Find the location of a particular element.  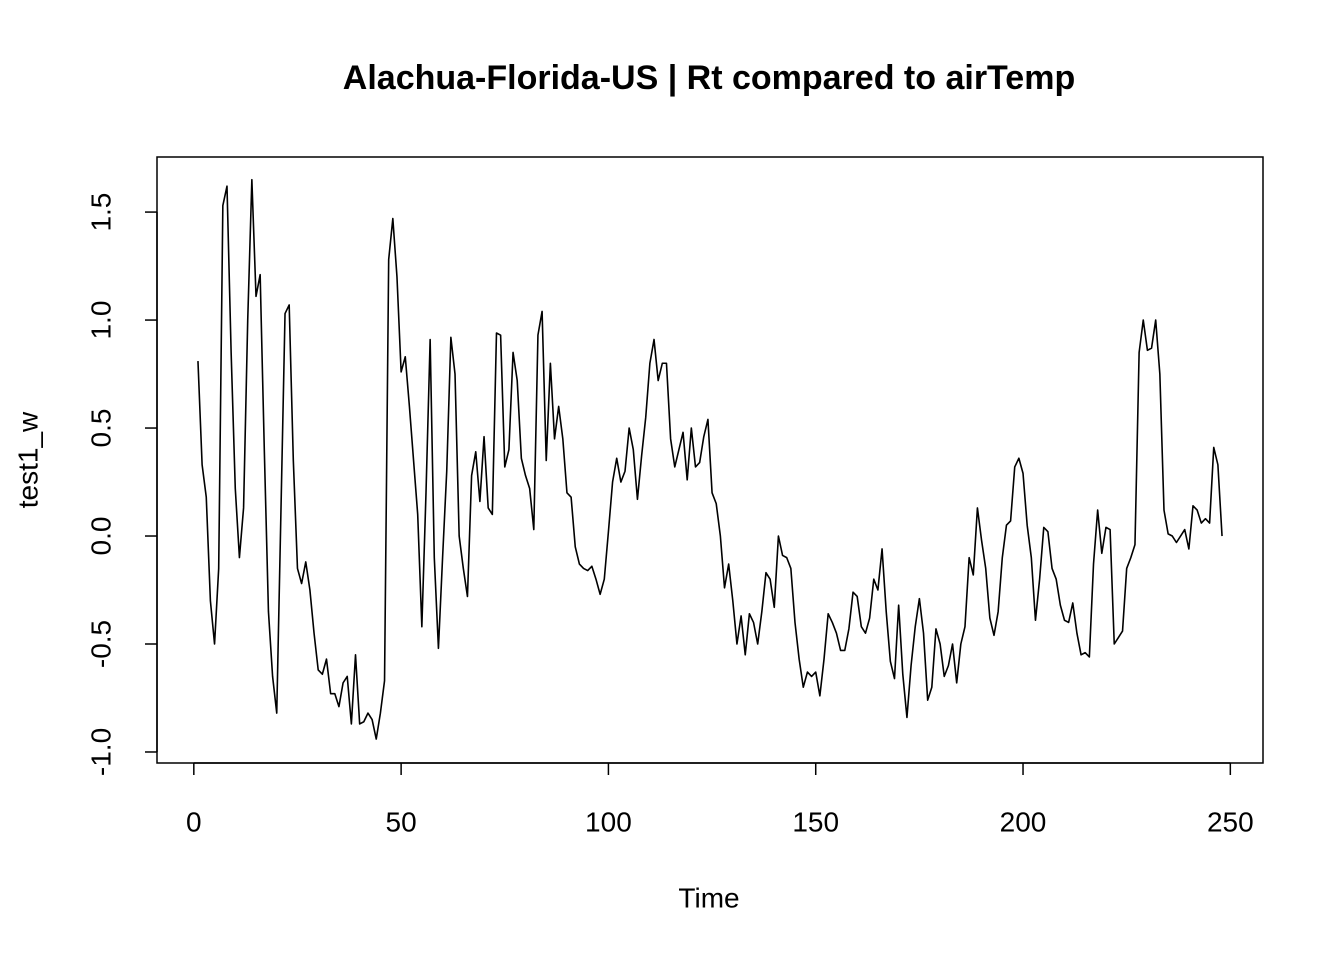

x-tick-label: 150 is located at coordinates (815, 821).